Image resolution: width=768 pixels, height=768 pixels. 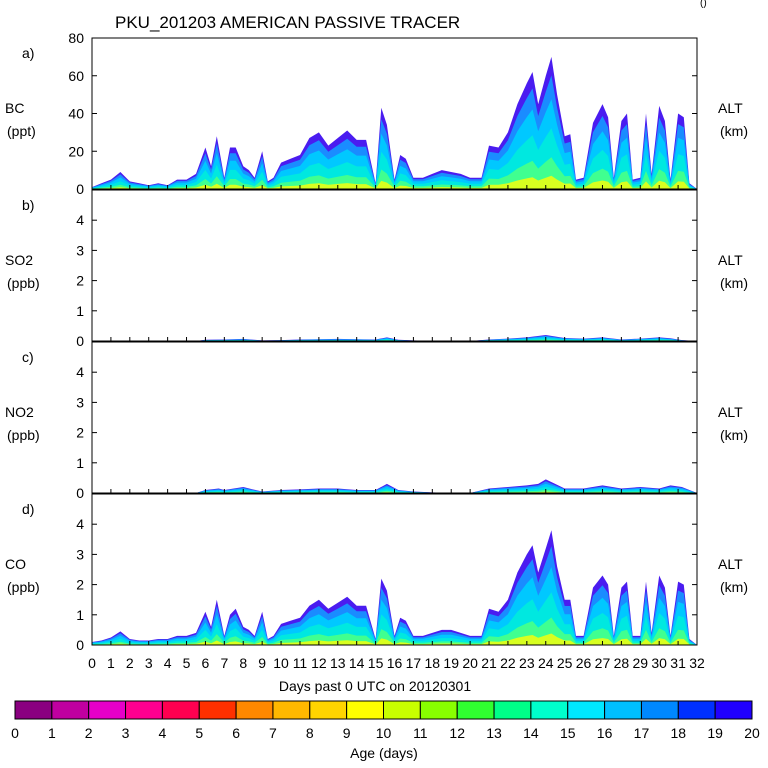 I want to click on x-tick-label: 31, so click(x=678, y=663).